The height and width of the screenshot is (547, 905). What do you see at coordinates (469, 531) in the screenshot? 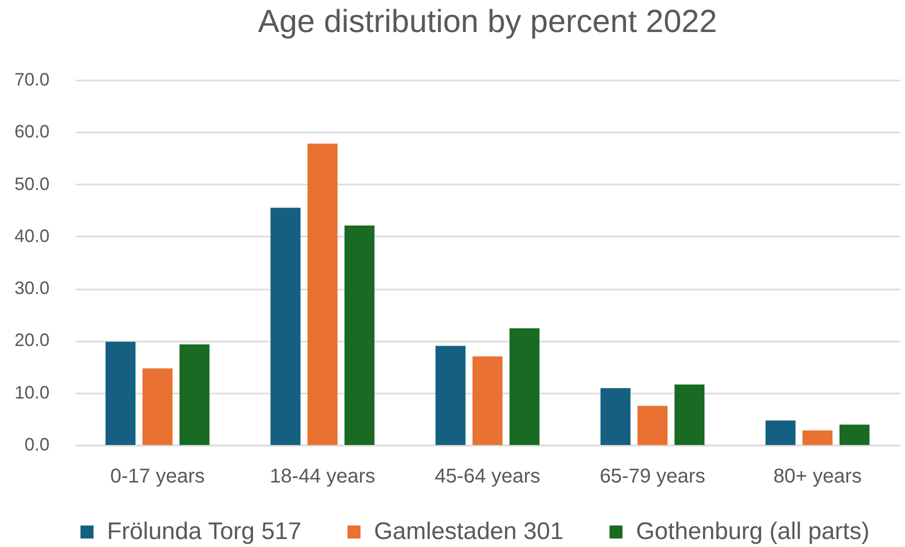
I see `legend-label: Gamlestaden 301` at bounding box center [469, 531].